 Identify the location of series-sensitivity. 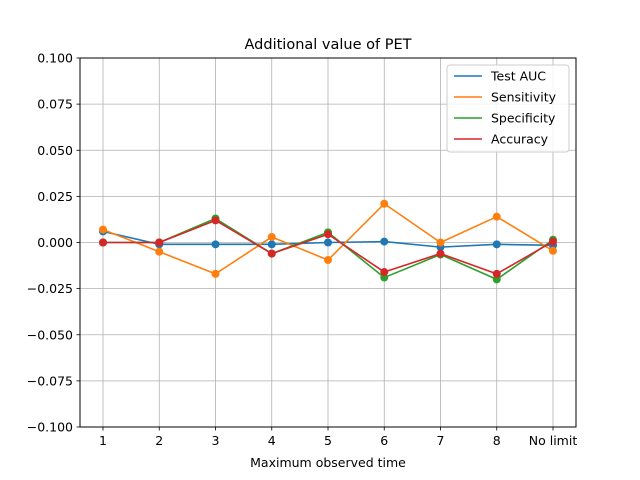
(328, 238).